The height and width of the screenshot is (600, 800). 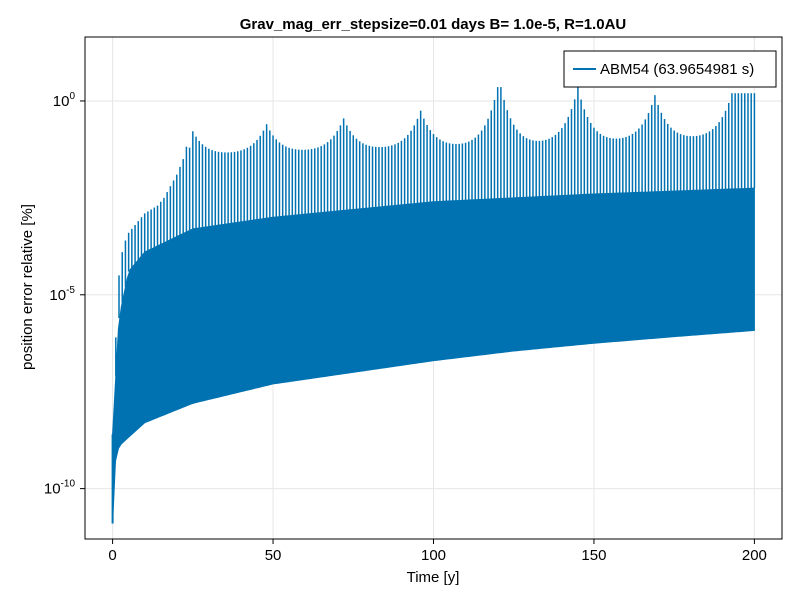 I want to click on x-tick-label: 0, so click(x=112, y=555).